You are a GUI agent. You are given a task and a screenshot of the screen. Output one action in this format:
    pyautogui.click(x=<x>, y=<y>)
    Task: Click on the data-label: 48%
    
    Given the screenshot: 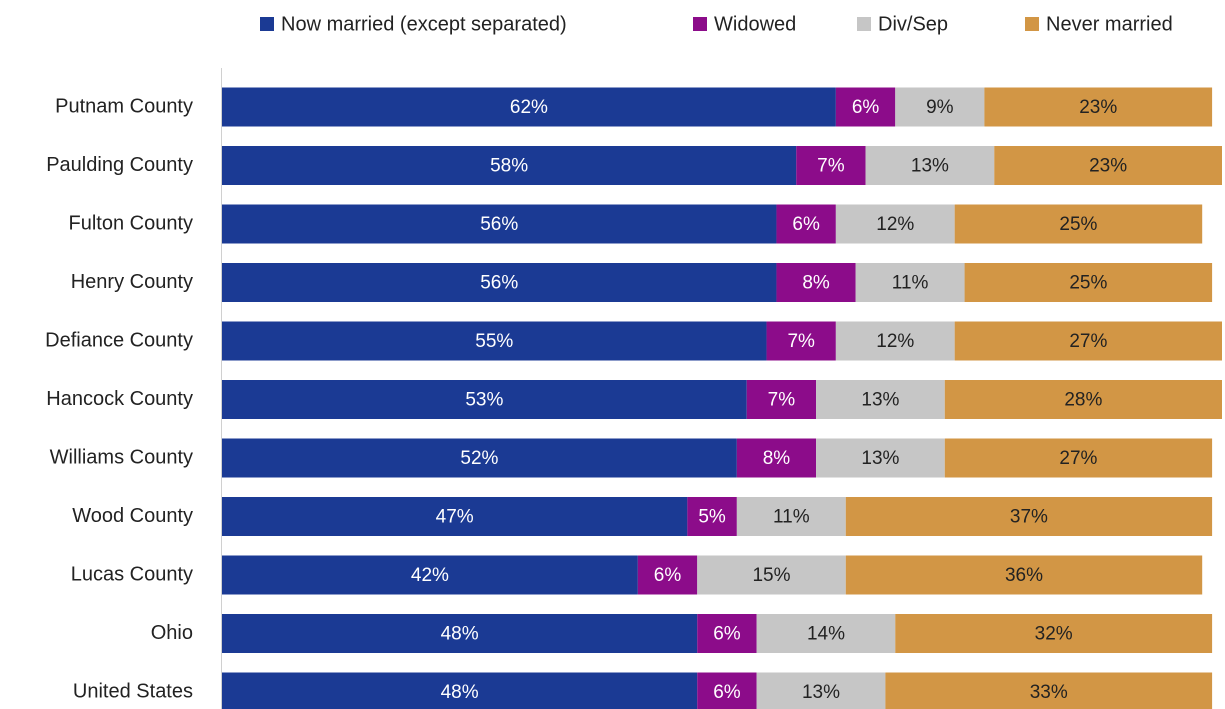 What is the action you would take?
    pyautogui.click(x=460, y=634)
    